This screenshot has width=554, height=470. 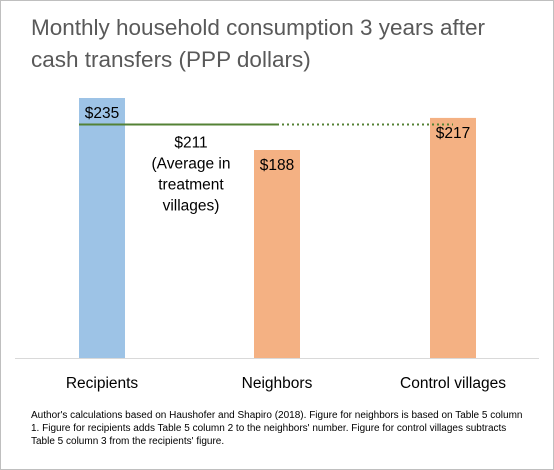 I want to click on data-label: $188, so click(x=277, y=165).